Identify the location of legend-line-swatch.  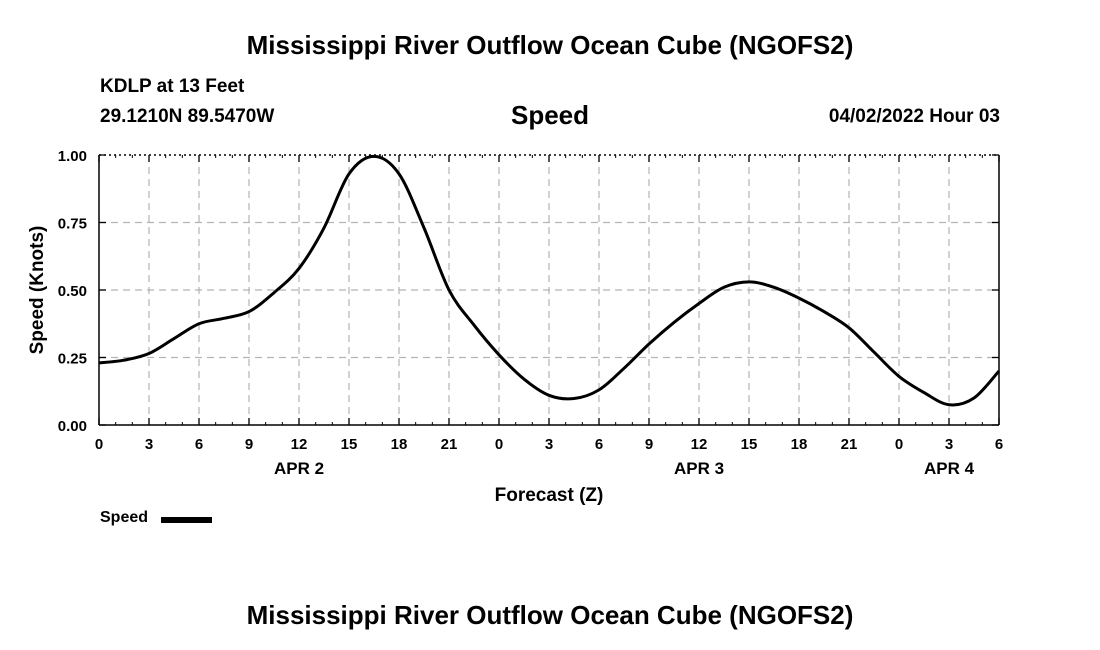
(186, 520).